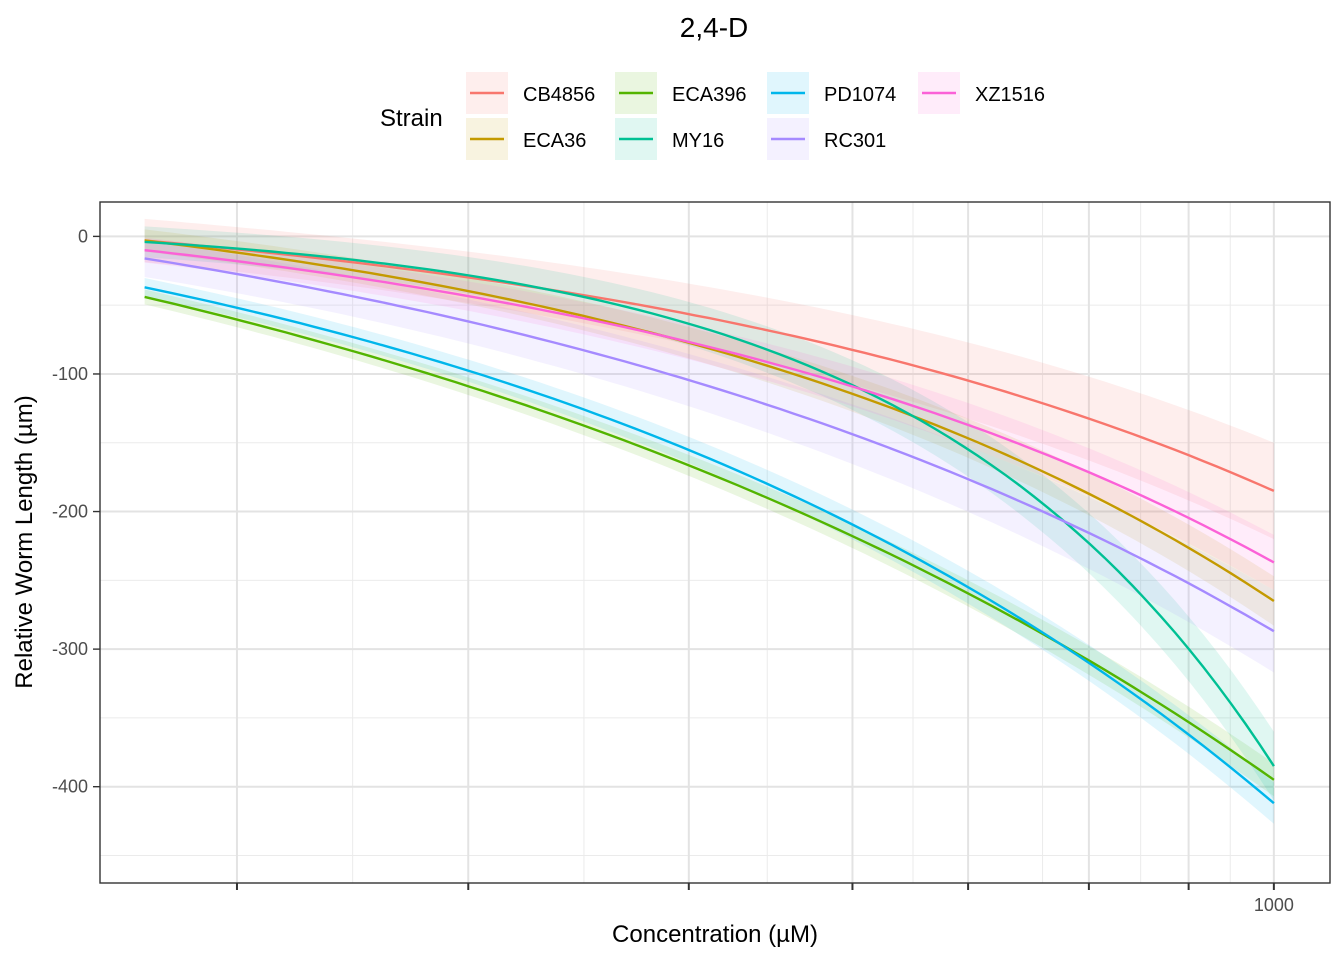  I want to click on x-axis-title: Concentration (µM), so click(715, 934).